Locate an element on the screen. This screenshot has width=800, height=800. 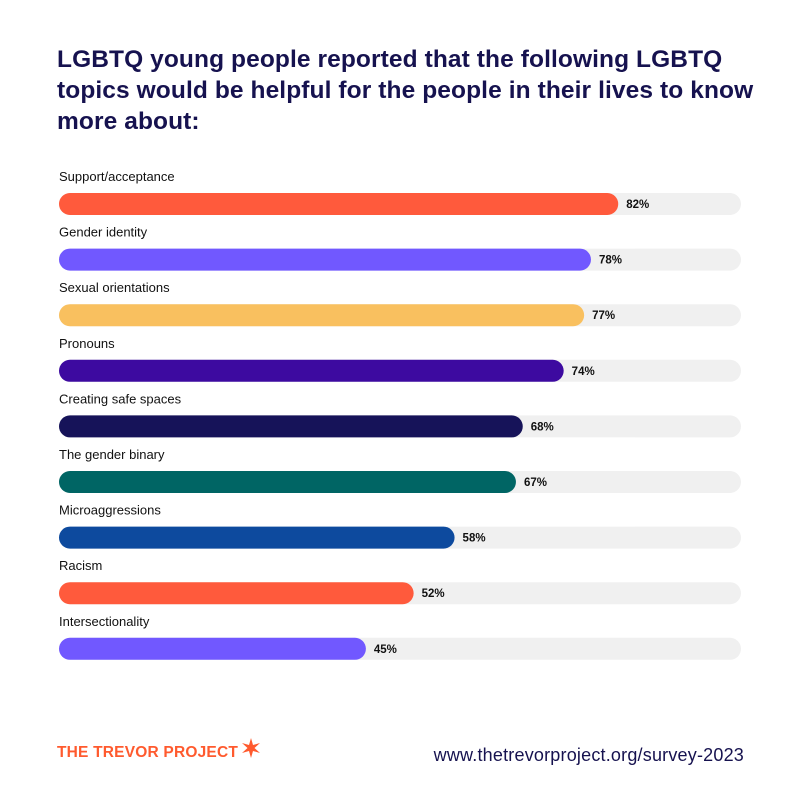
category-label: Support/acceptance is located at coordinates (117, 176).